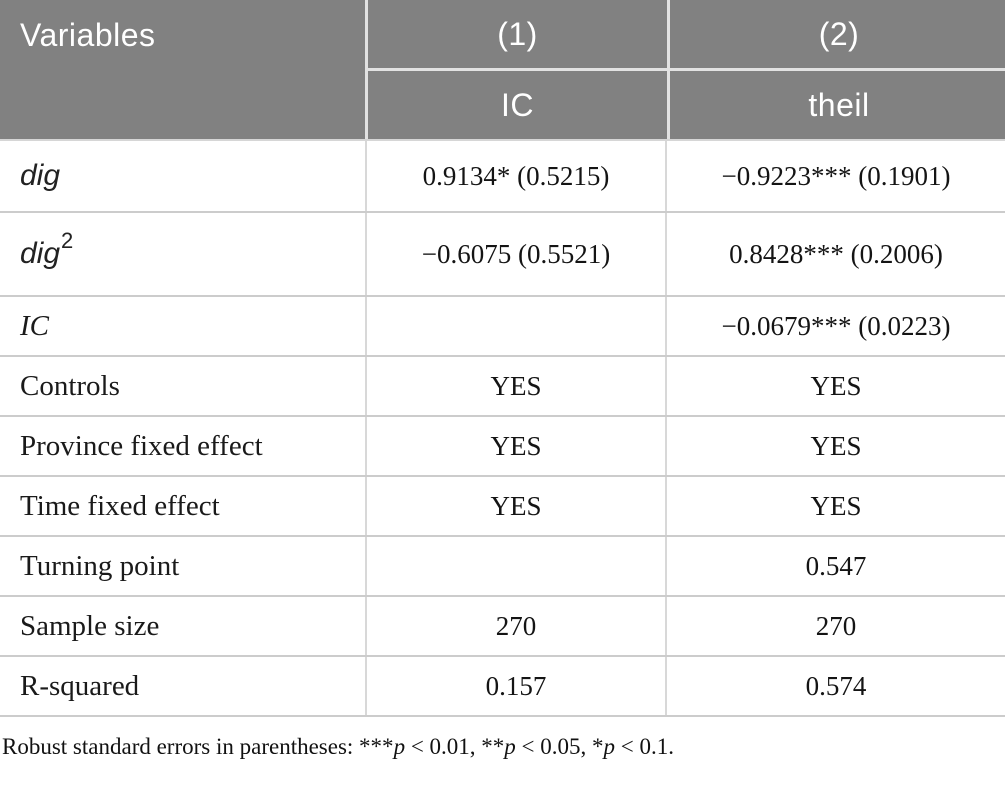 This screenshot has height=785, width=1005. I want to click on header-model-1: (1), so click(517, 34).